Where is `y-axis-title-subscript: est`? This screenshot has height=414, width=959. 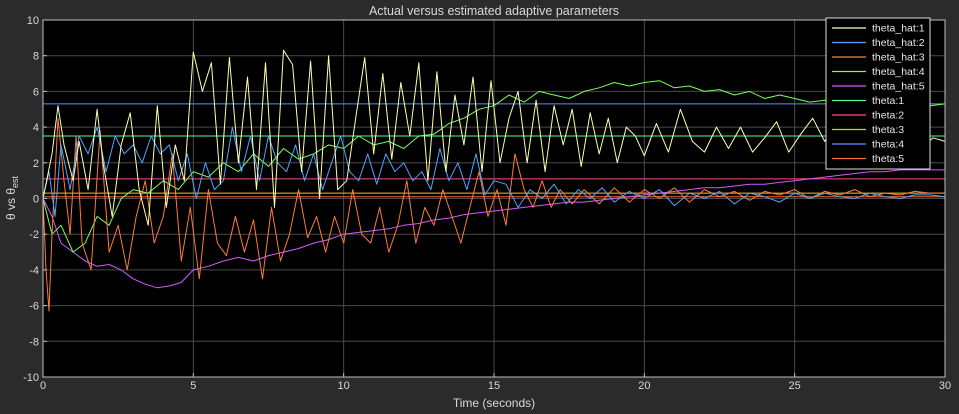
y-axis-title-subscript: est is located at coordinates (15, 181).